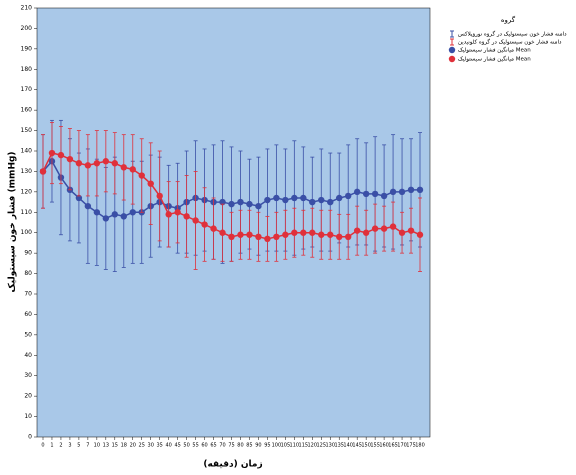  I want to click on y-tick-label: 10, so click(28, 416).